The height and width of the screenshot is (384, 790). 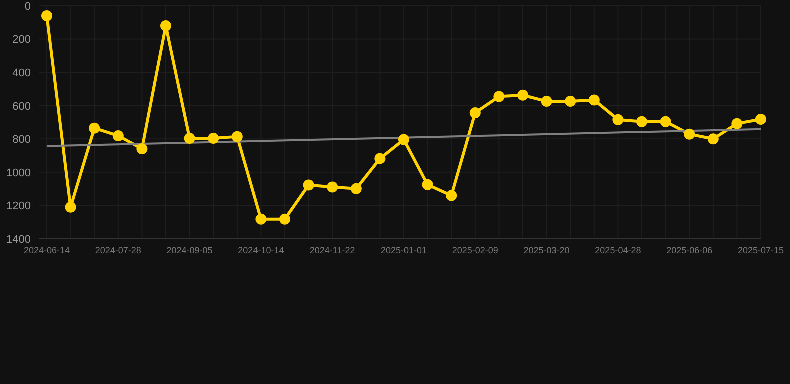 What do you see at coordinates (18, 206) in the screenshot?
I see `y-tick-label: 1200` at bounding box center [18, 206].